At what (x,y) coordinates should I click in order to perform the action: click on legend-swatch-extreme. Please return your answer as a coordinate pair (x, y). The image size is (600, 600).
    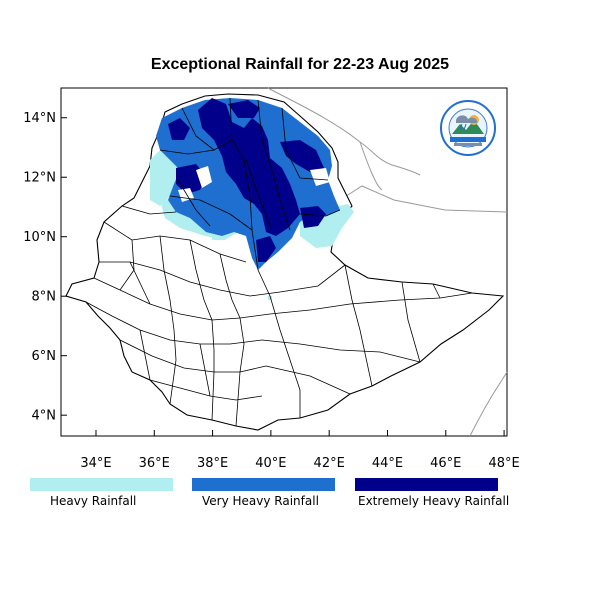
    Looking at the image, I should click on (426, 484).